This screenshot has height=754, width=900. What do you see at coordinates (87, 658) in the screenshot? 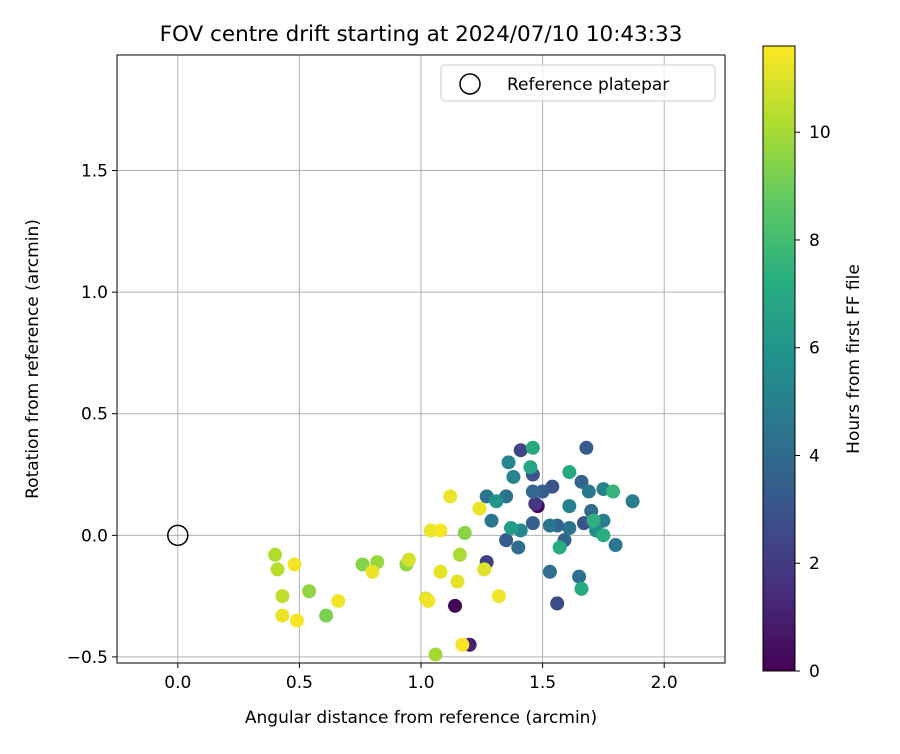
I see `y-tick-label: −0.5` at bounding box center [87, 658].